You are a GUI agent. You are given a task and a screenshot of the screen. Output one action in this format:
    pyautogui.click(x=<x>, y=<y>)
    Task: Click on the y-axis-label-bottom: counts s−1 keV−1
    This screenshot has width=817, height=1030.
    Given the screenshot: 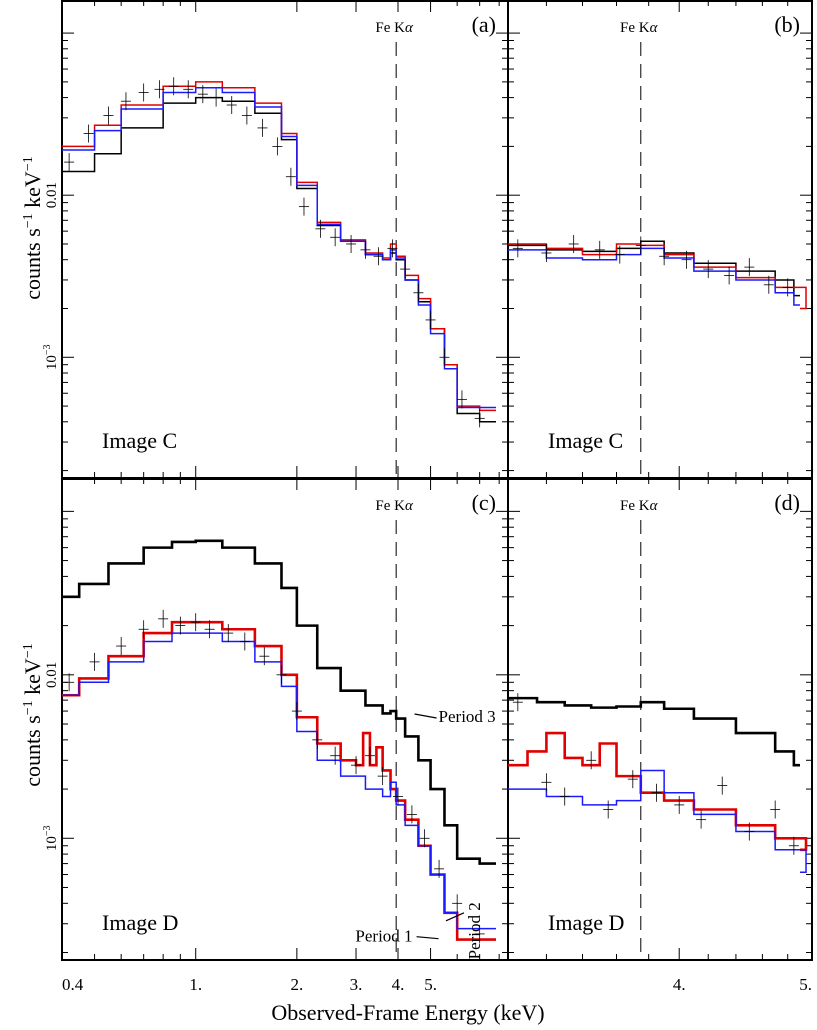 What is the action you would take?
    pyautogui.click(x=32, y=714)
    